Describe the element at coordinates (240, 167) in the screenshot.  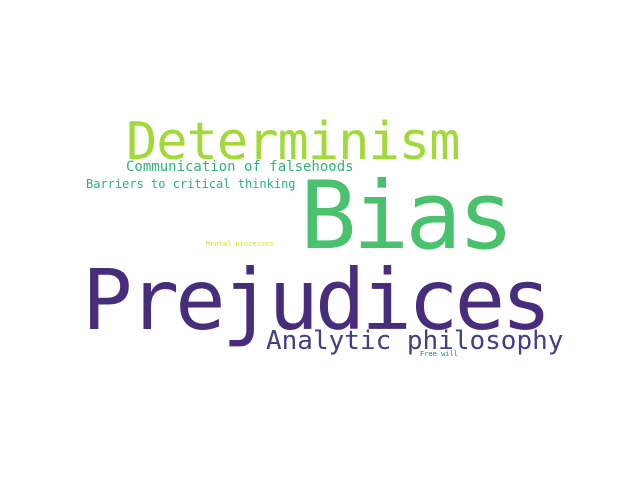
I see `word-communication-of-falsehoods: Communication of falsehoods` at that location.